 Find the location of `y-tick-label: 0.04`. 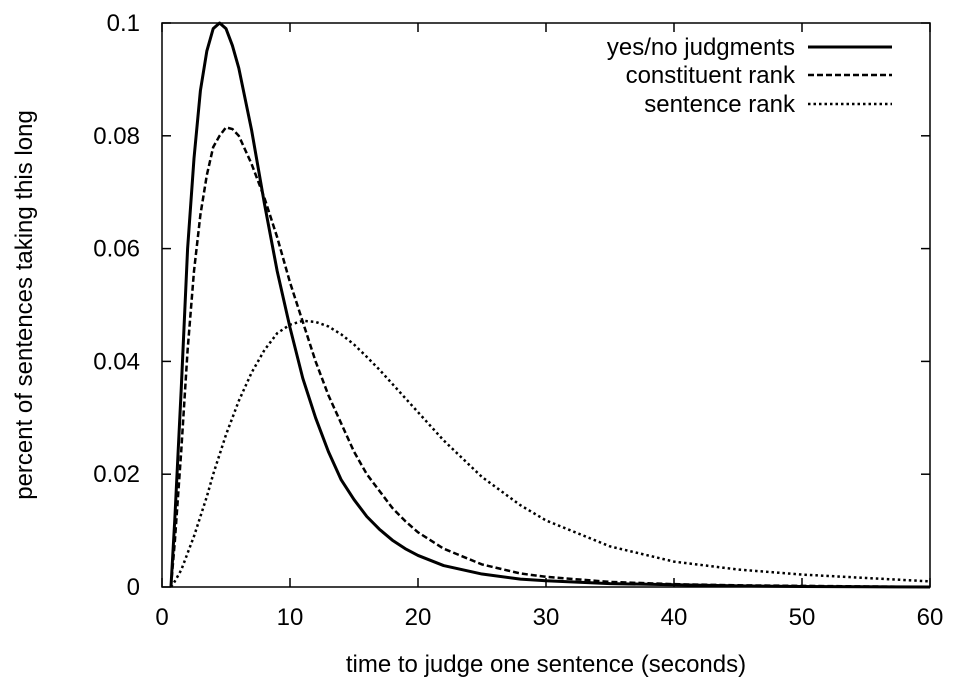

y-tick-label: 0.04 is located at coordinates (116, 361).